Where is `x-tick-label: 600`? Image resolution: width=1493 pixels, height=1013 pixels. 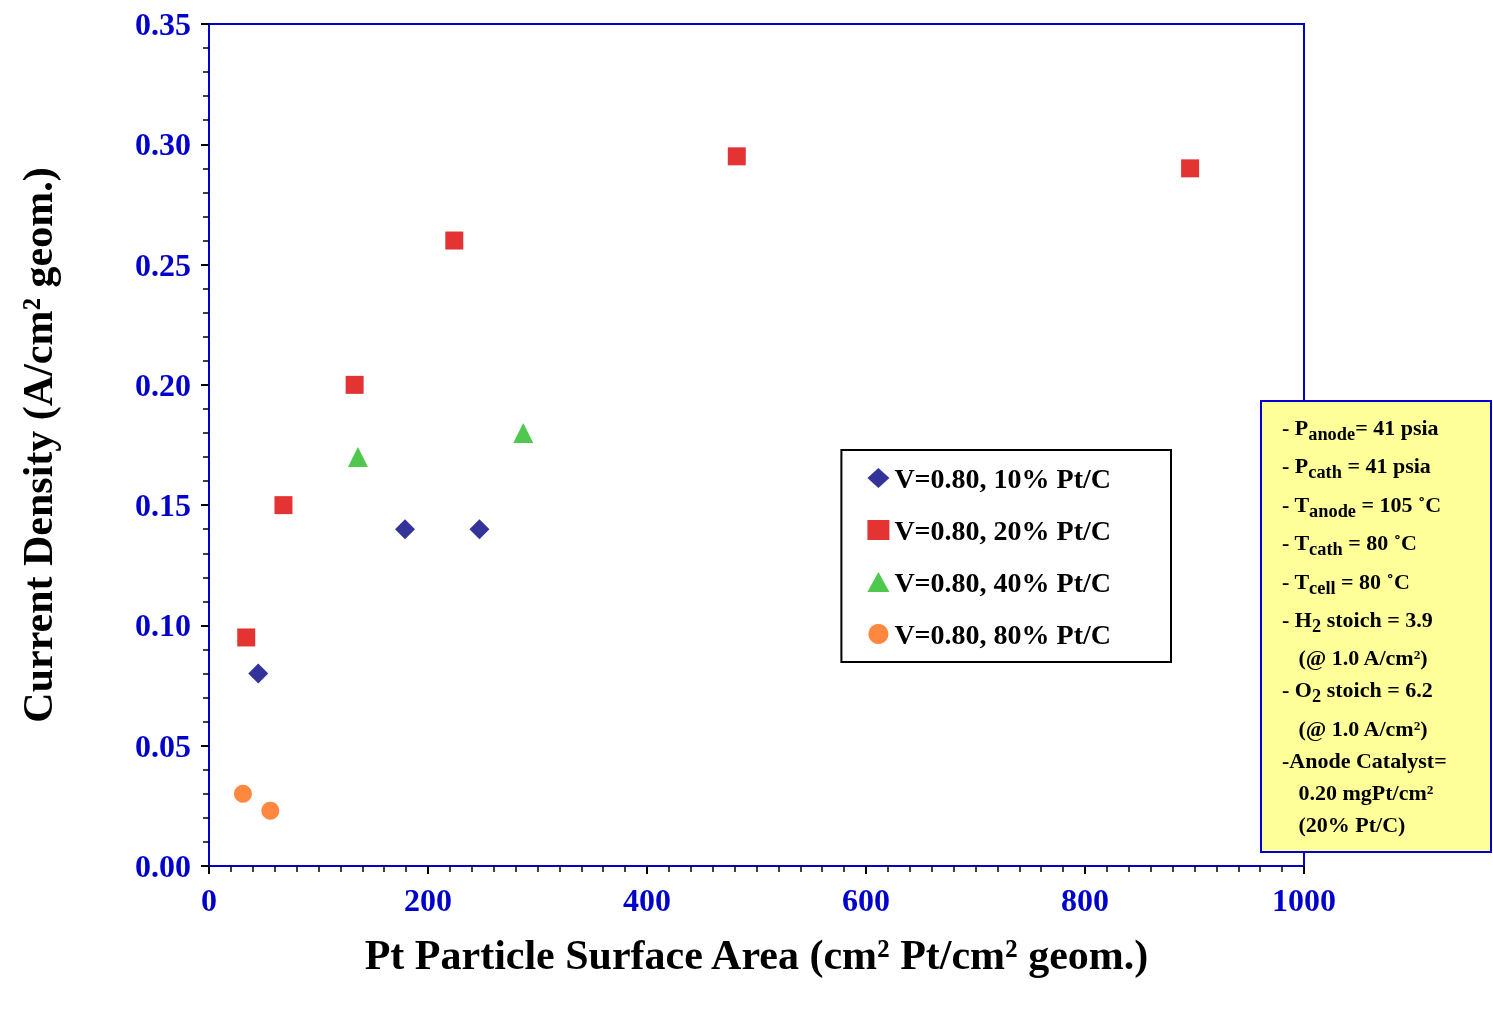
x-tick-label: 600 is located at coordinates (866, 900).